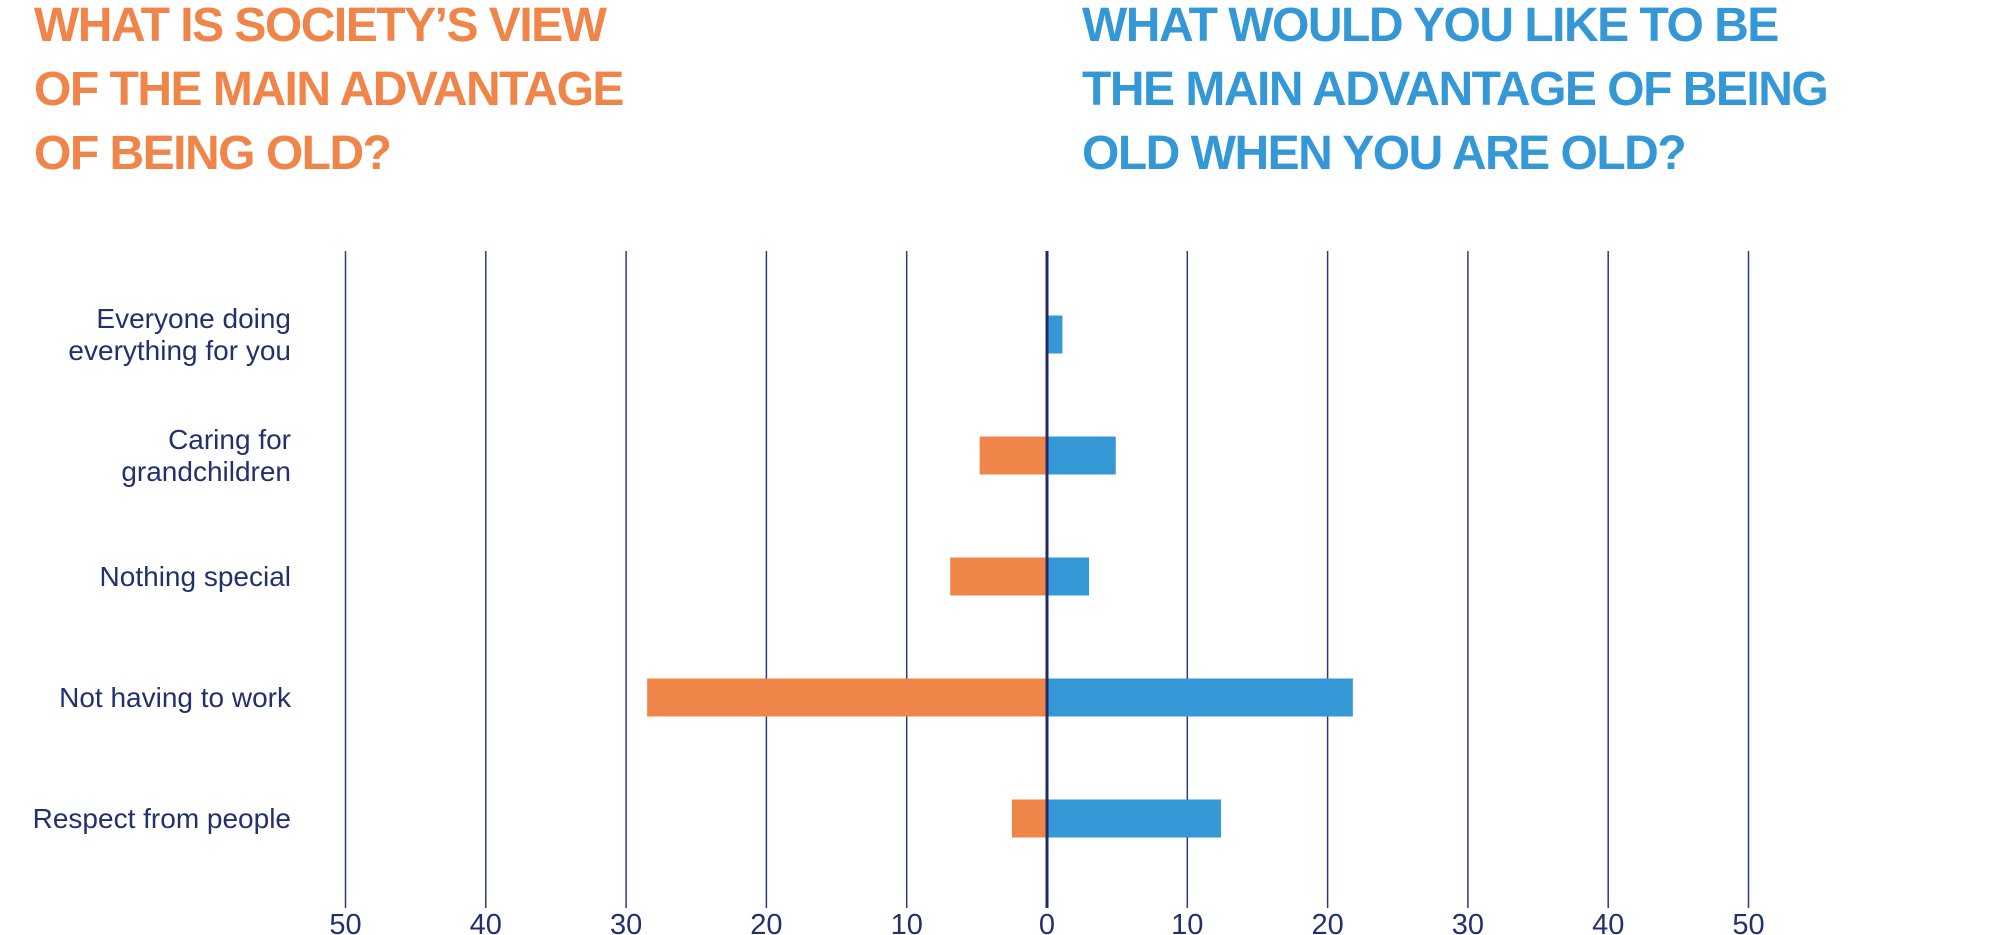 This screenshot has height=935, width=2000. What do you see at coordinates (195, 576) in the screenshot?
I see `category-label: Nothing special` at bounding box center [195, 576].